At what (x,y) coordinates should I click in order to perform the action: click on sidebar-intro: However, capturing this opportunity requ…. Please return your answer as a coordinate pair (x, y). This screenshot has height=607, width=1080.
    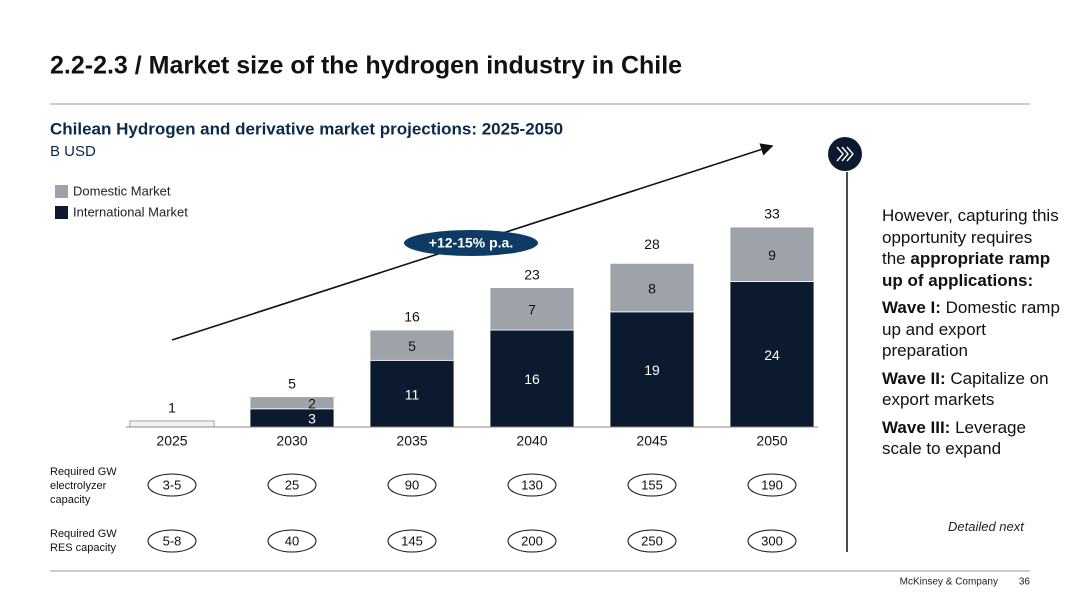
    Looking at the image, I should click on (971, 248).